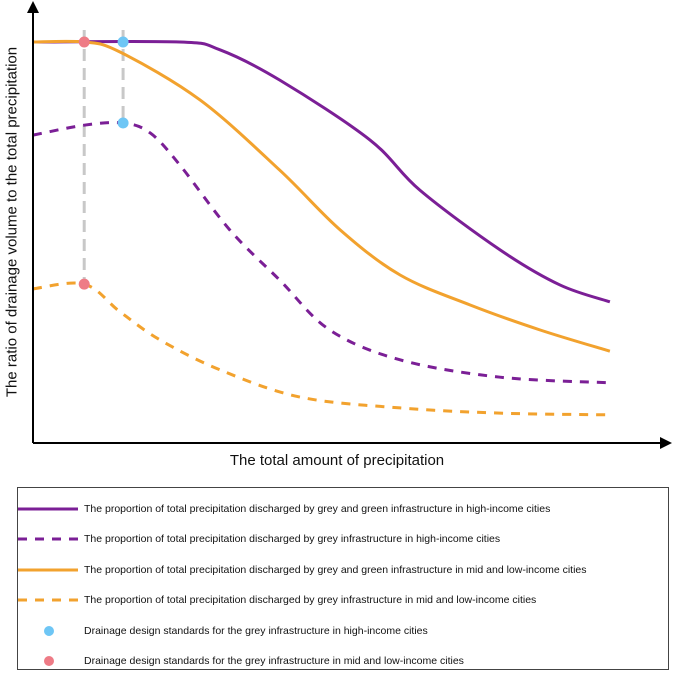  I want to click on y-axis-arrow, so click(33, 7).